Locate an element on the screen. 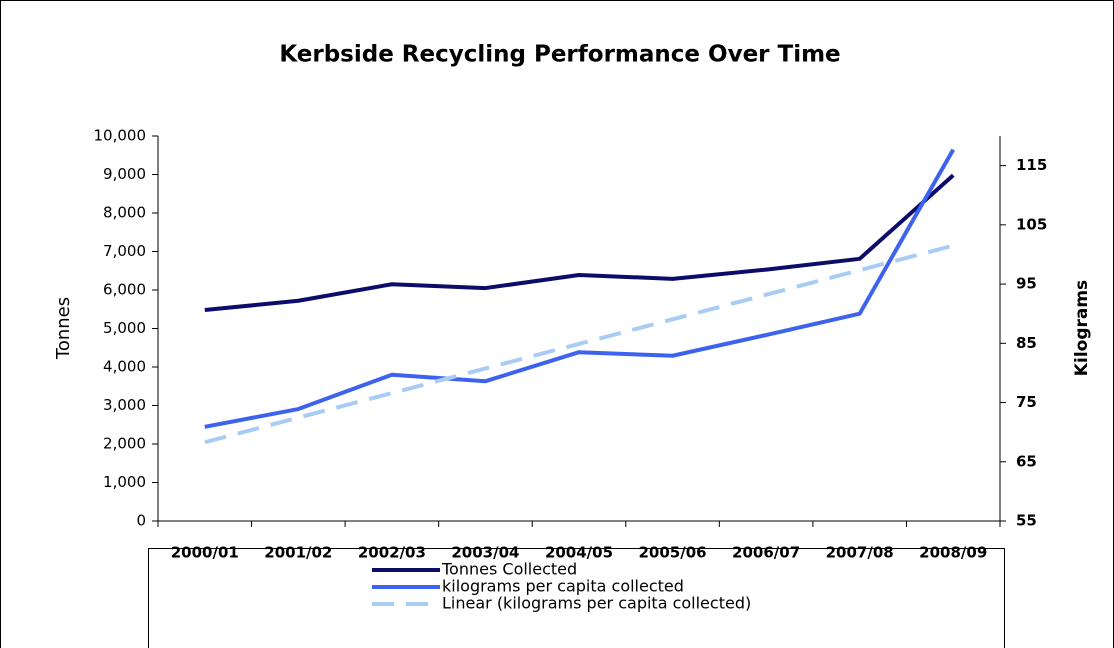 The image size is (1114, 648). y2-axis-label: Kilograms is located at coordinates (1082, 328).